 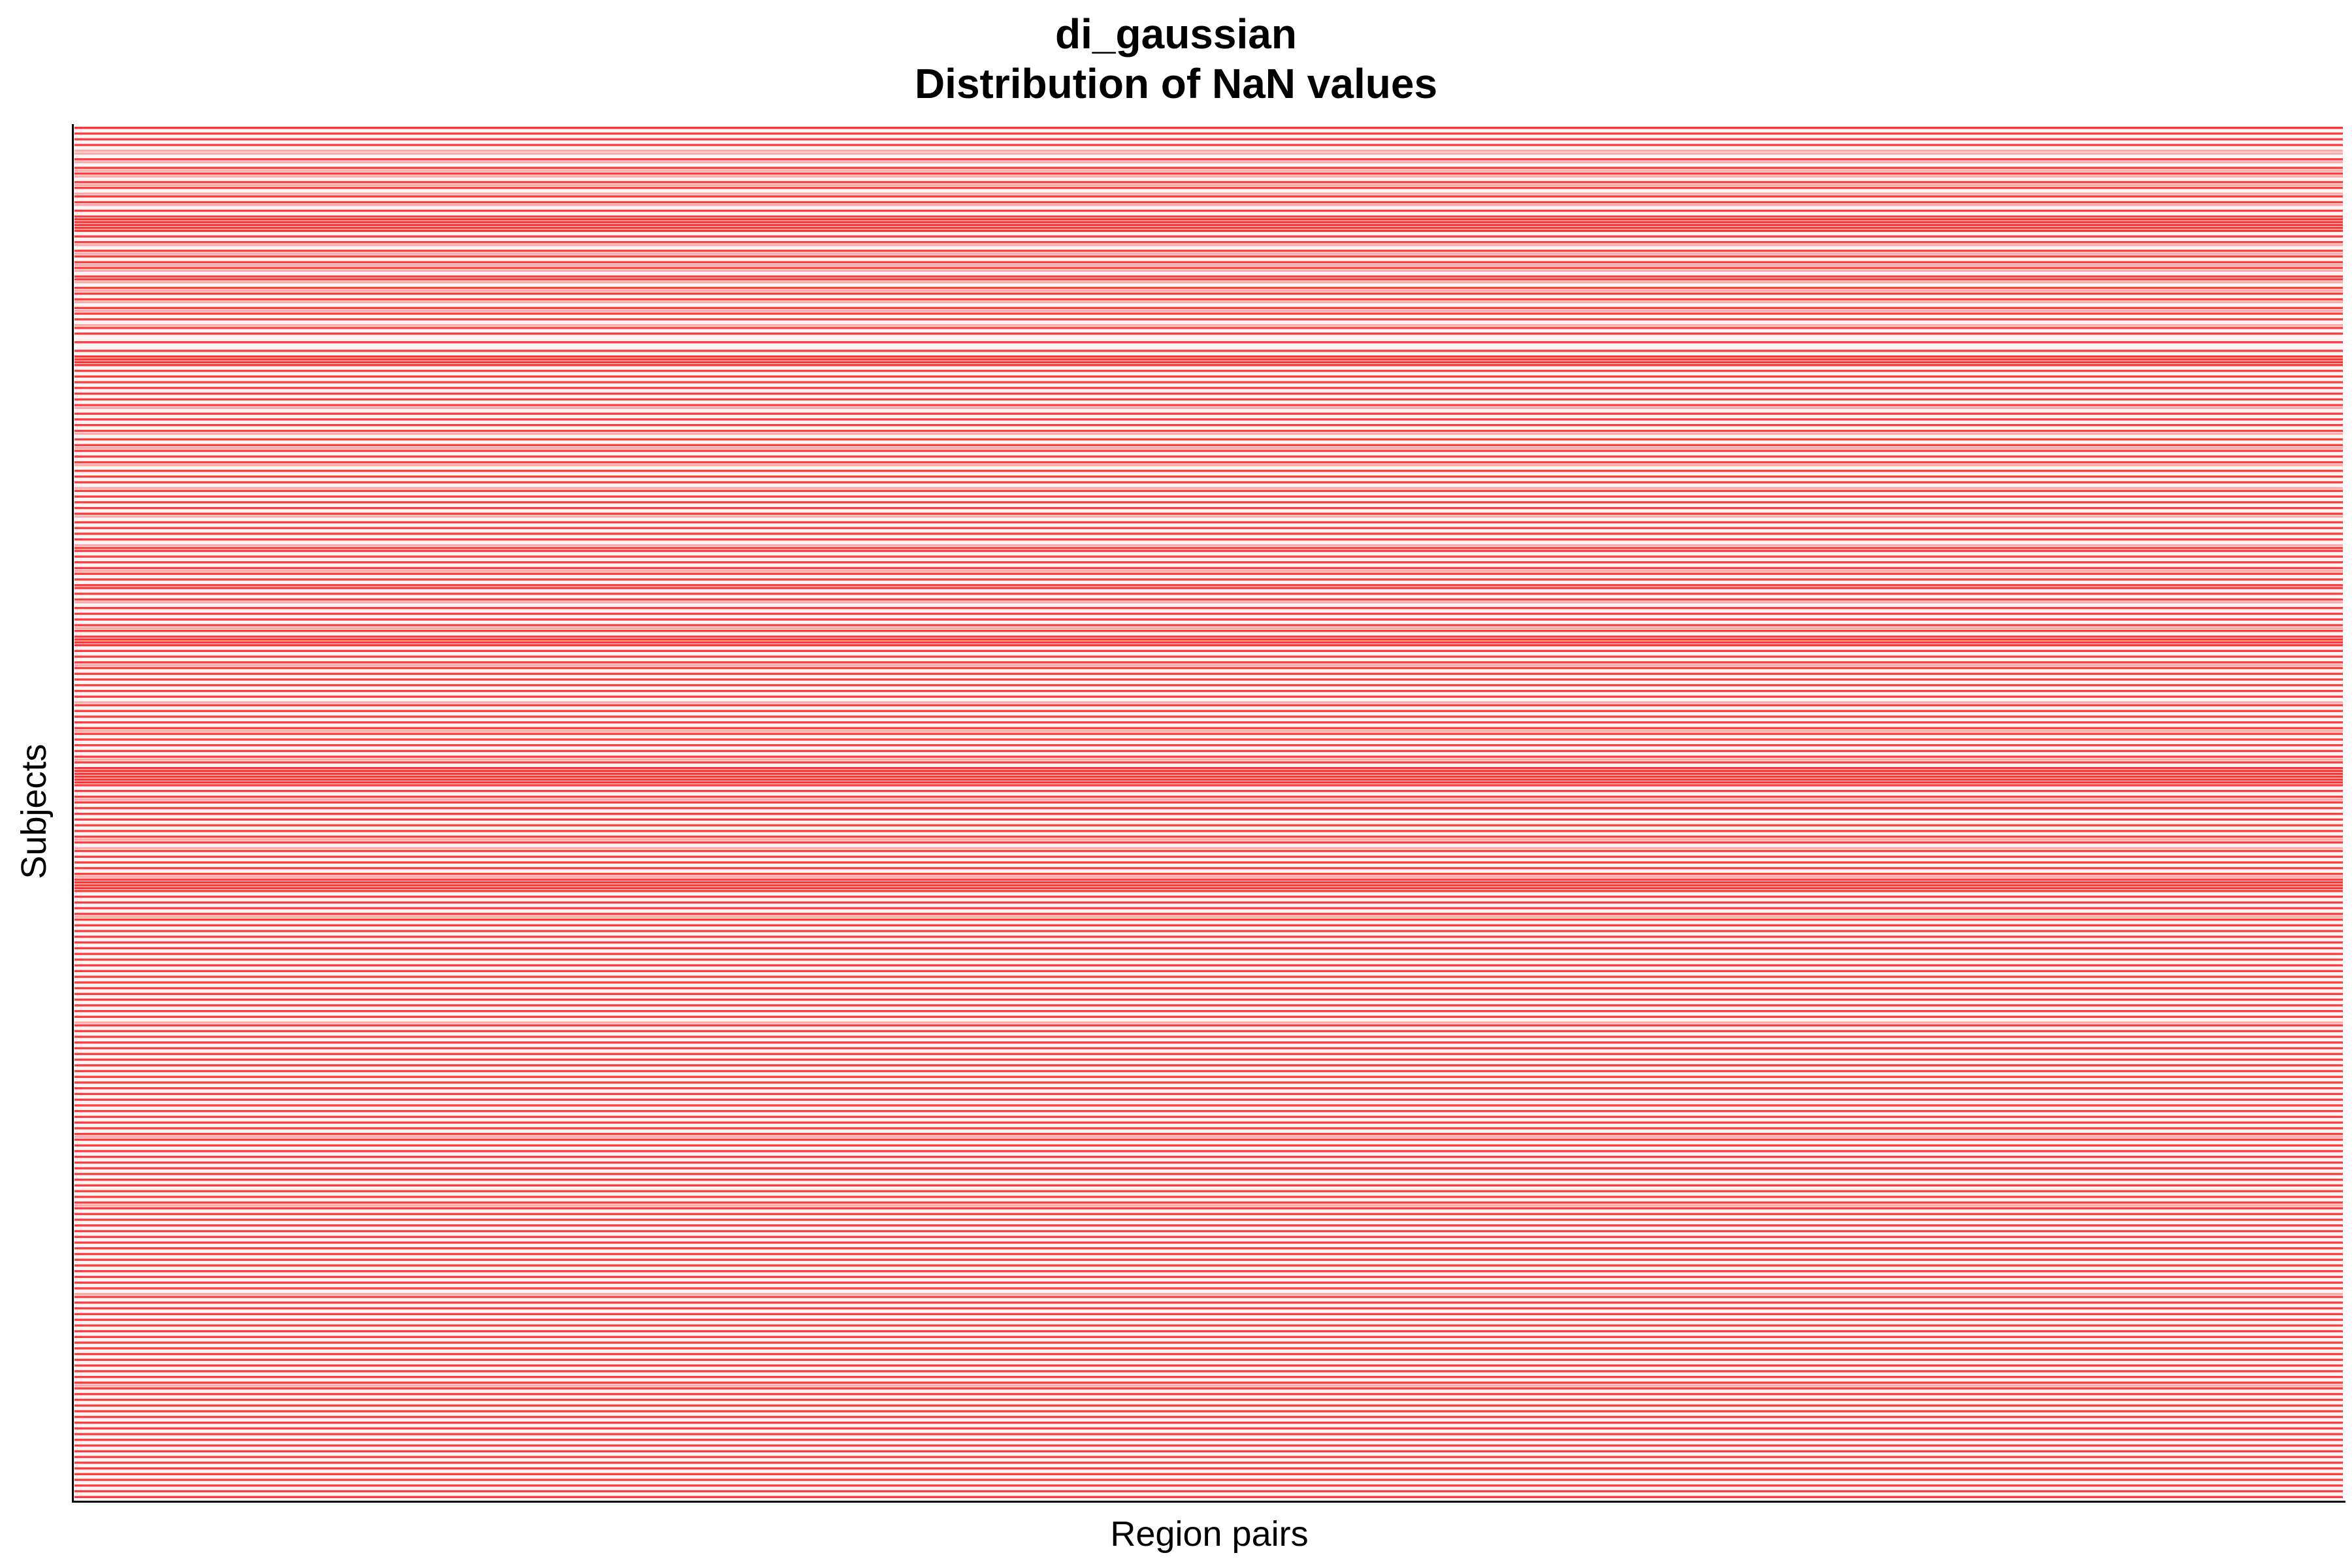 What do you see at coordinates (34, 811) in the screenshot?
I see `y-axis-label: Subjects` at bounding box center [34, 811].